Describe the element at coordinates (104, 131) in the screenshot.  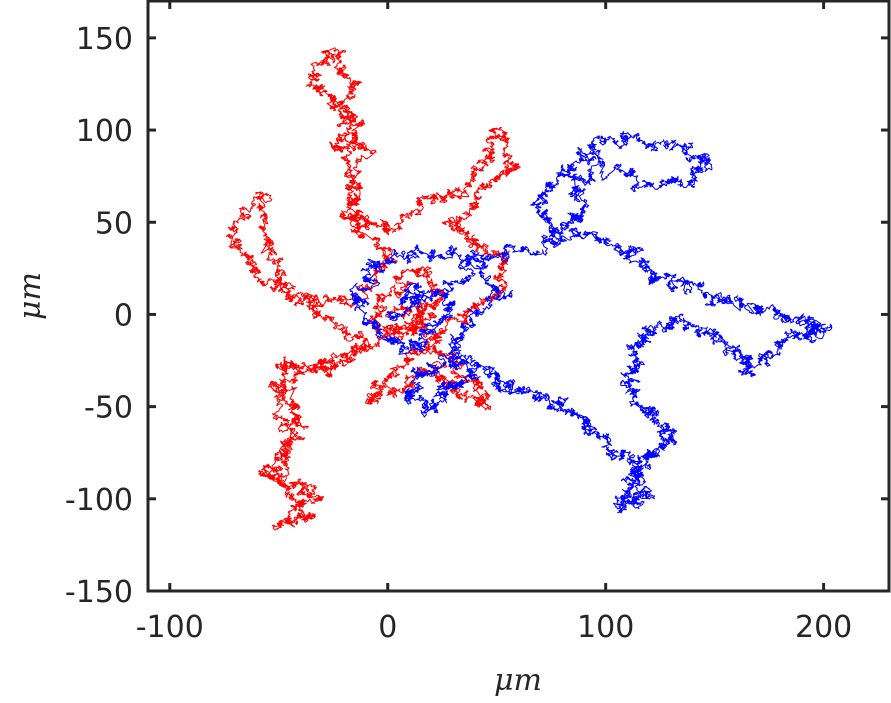
I see `y-tick-label: 100` at that location.